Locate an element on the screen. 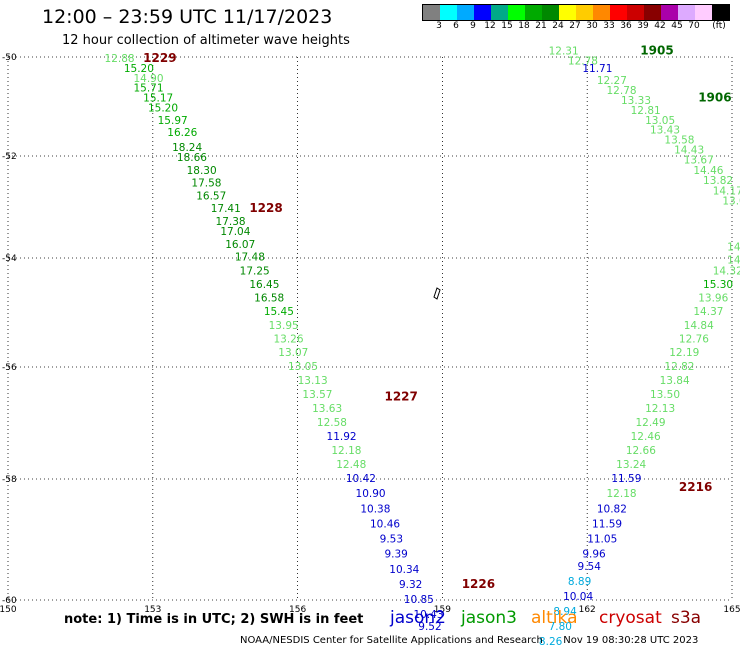 This screenshot has width=740, height=650. swh-observation: 17.58 is located at coordinates (206, 184).